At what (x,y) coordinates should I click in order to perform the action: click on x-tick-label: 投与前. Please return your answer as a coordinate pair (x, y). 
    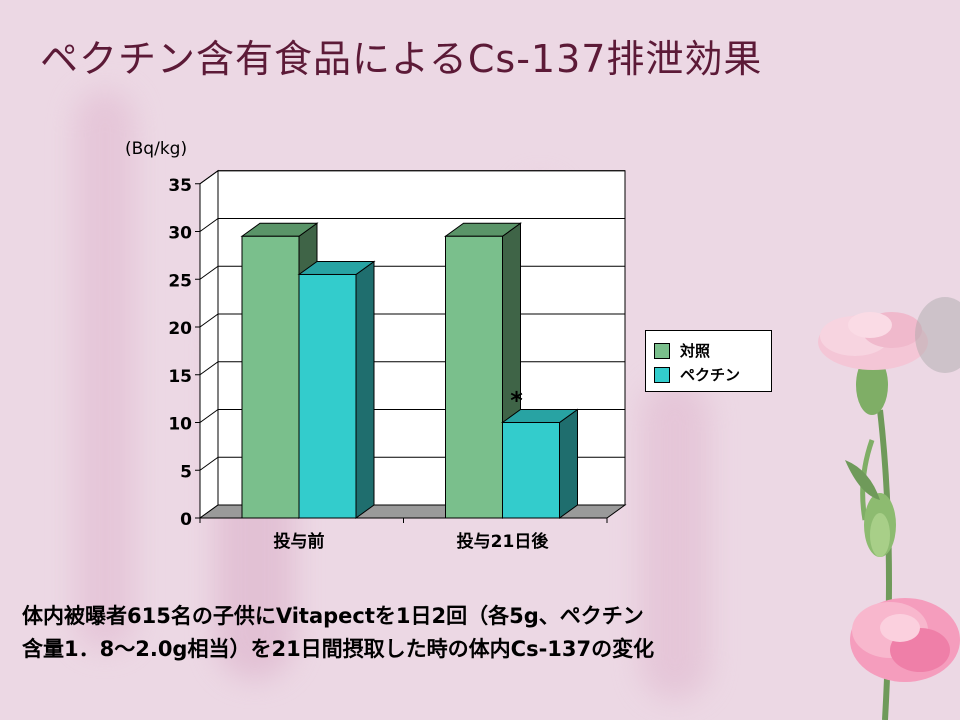
    Looking at the image, I should click on (299, 541).